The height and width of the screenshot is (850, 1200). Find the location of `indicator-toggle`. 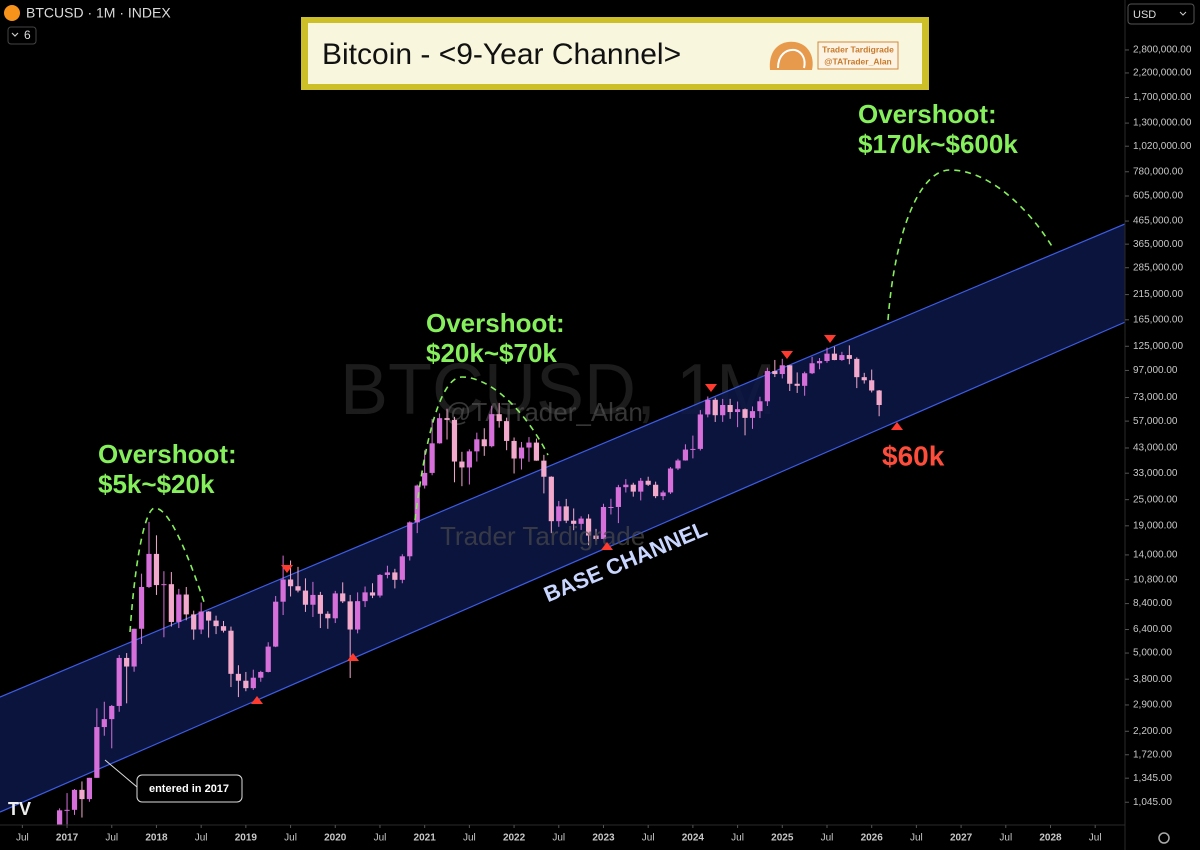

indicator-toggle is located at coordinates (22, 35).